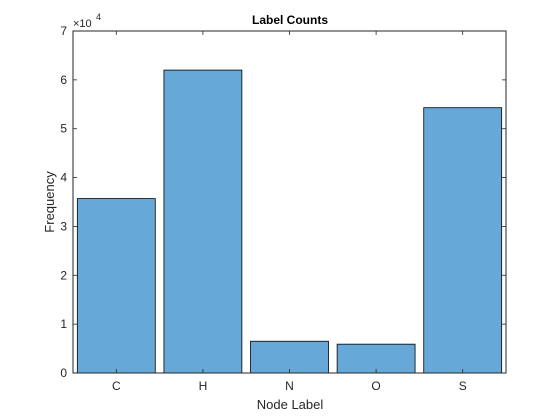 The image size is (560, 420). Describe the element at coordinates (289, 386) in the screenshot. I see `x-tick-label: N` at that location.